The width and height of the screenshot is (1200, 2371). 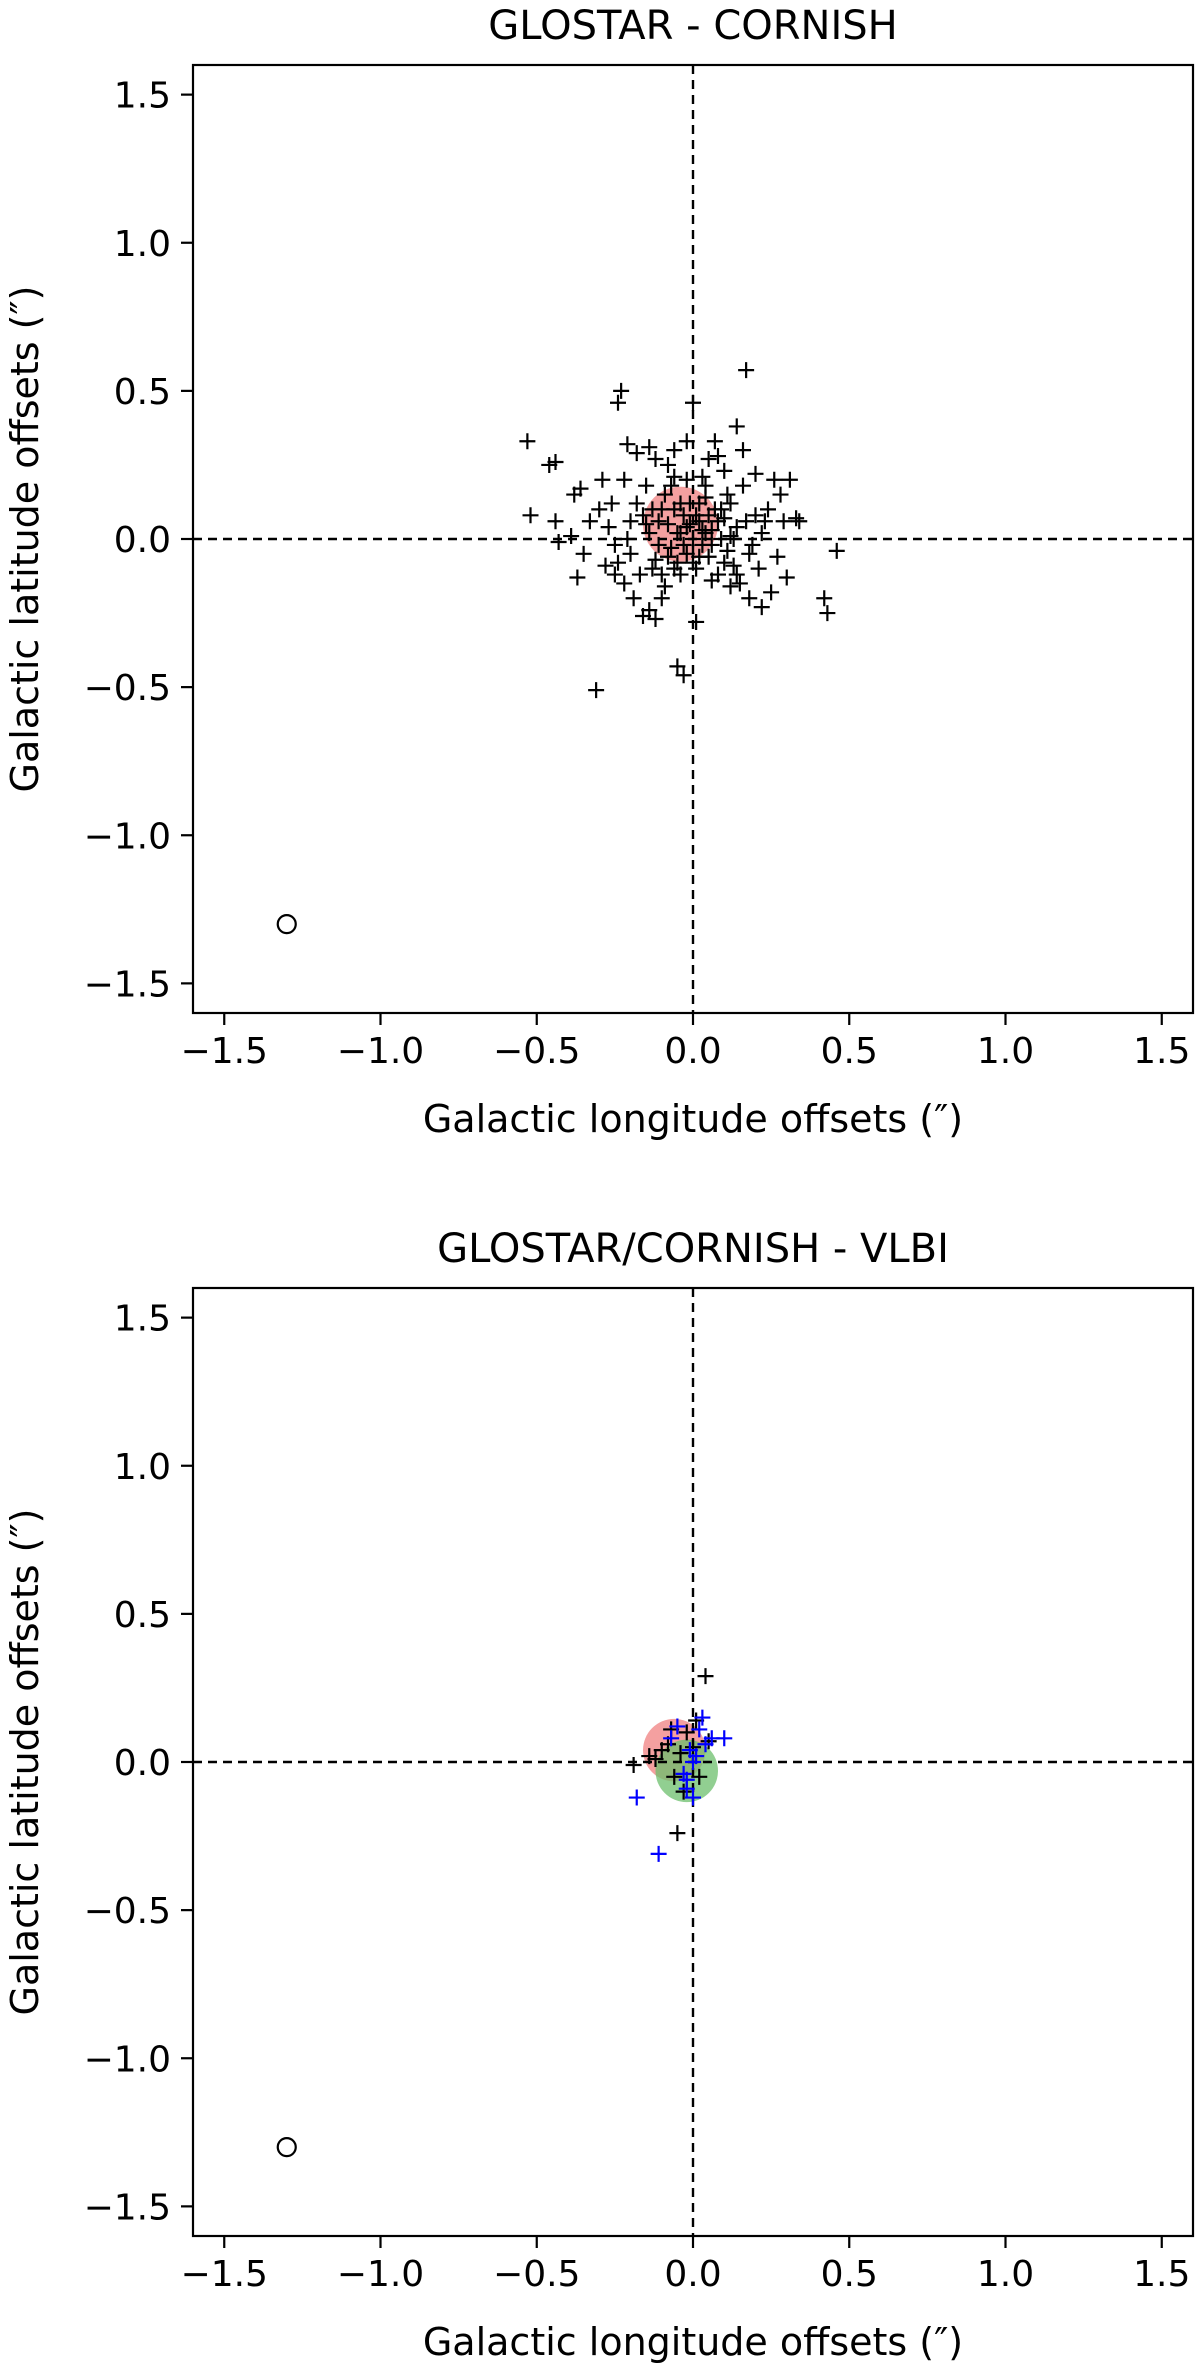 I want to click on y-tick-label: −1.5, so click(x=127, y=2207).